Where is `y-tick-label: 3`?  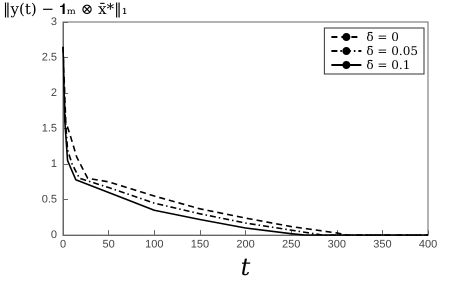
y-tick-label: 3 is located at coordinates (53, 22).